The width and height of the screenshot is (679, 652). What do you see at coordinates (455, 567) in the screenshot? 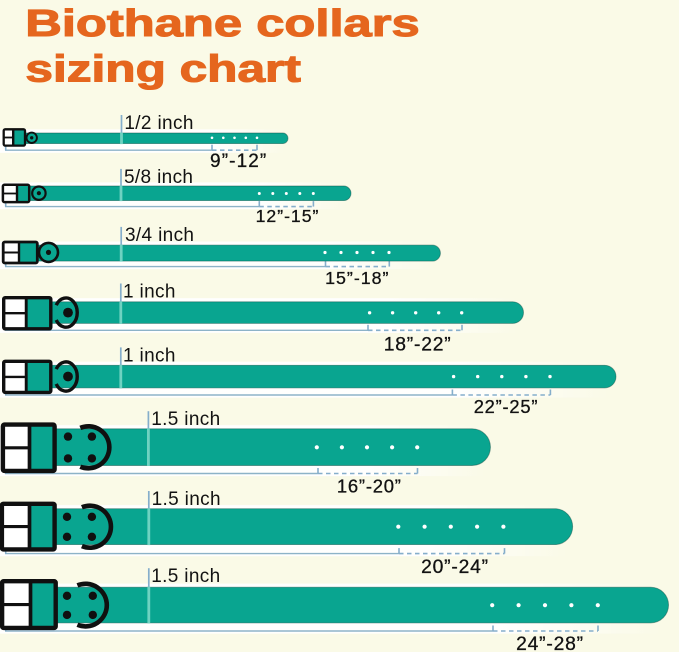
I see `svg-text: 20”-24”` at bounding box center [455, 567].